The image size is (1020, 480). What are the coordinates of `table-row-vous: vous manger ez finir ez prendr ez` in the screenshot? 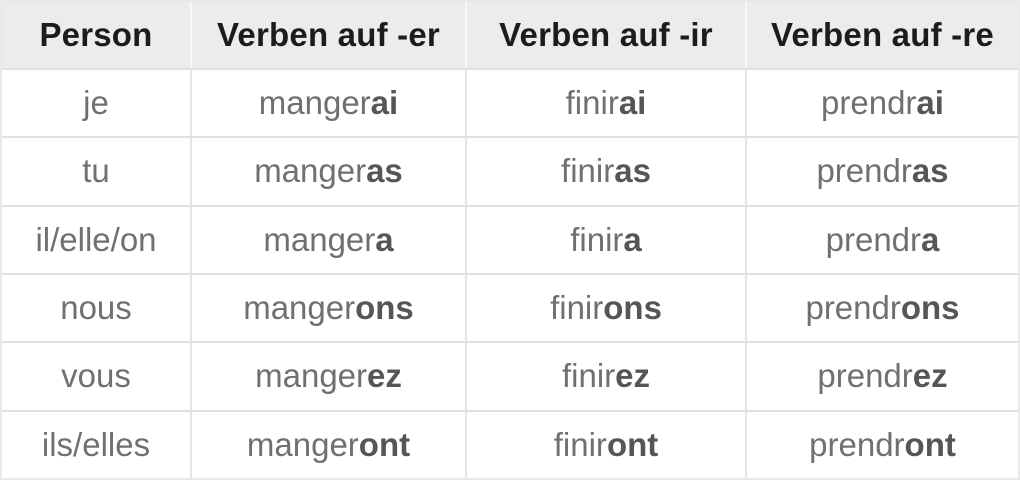 It's located at (510, 375).